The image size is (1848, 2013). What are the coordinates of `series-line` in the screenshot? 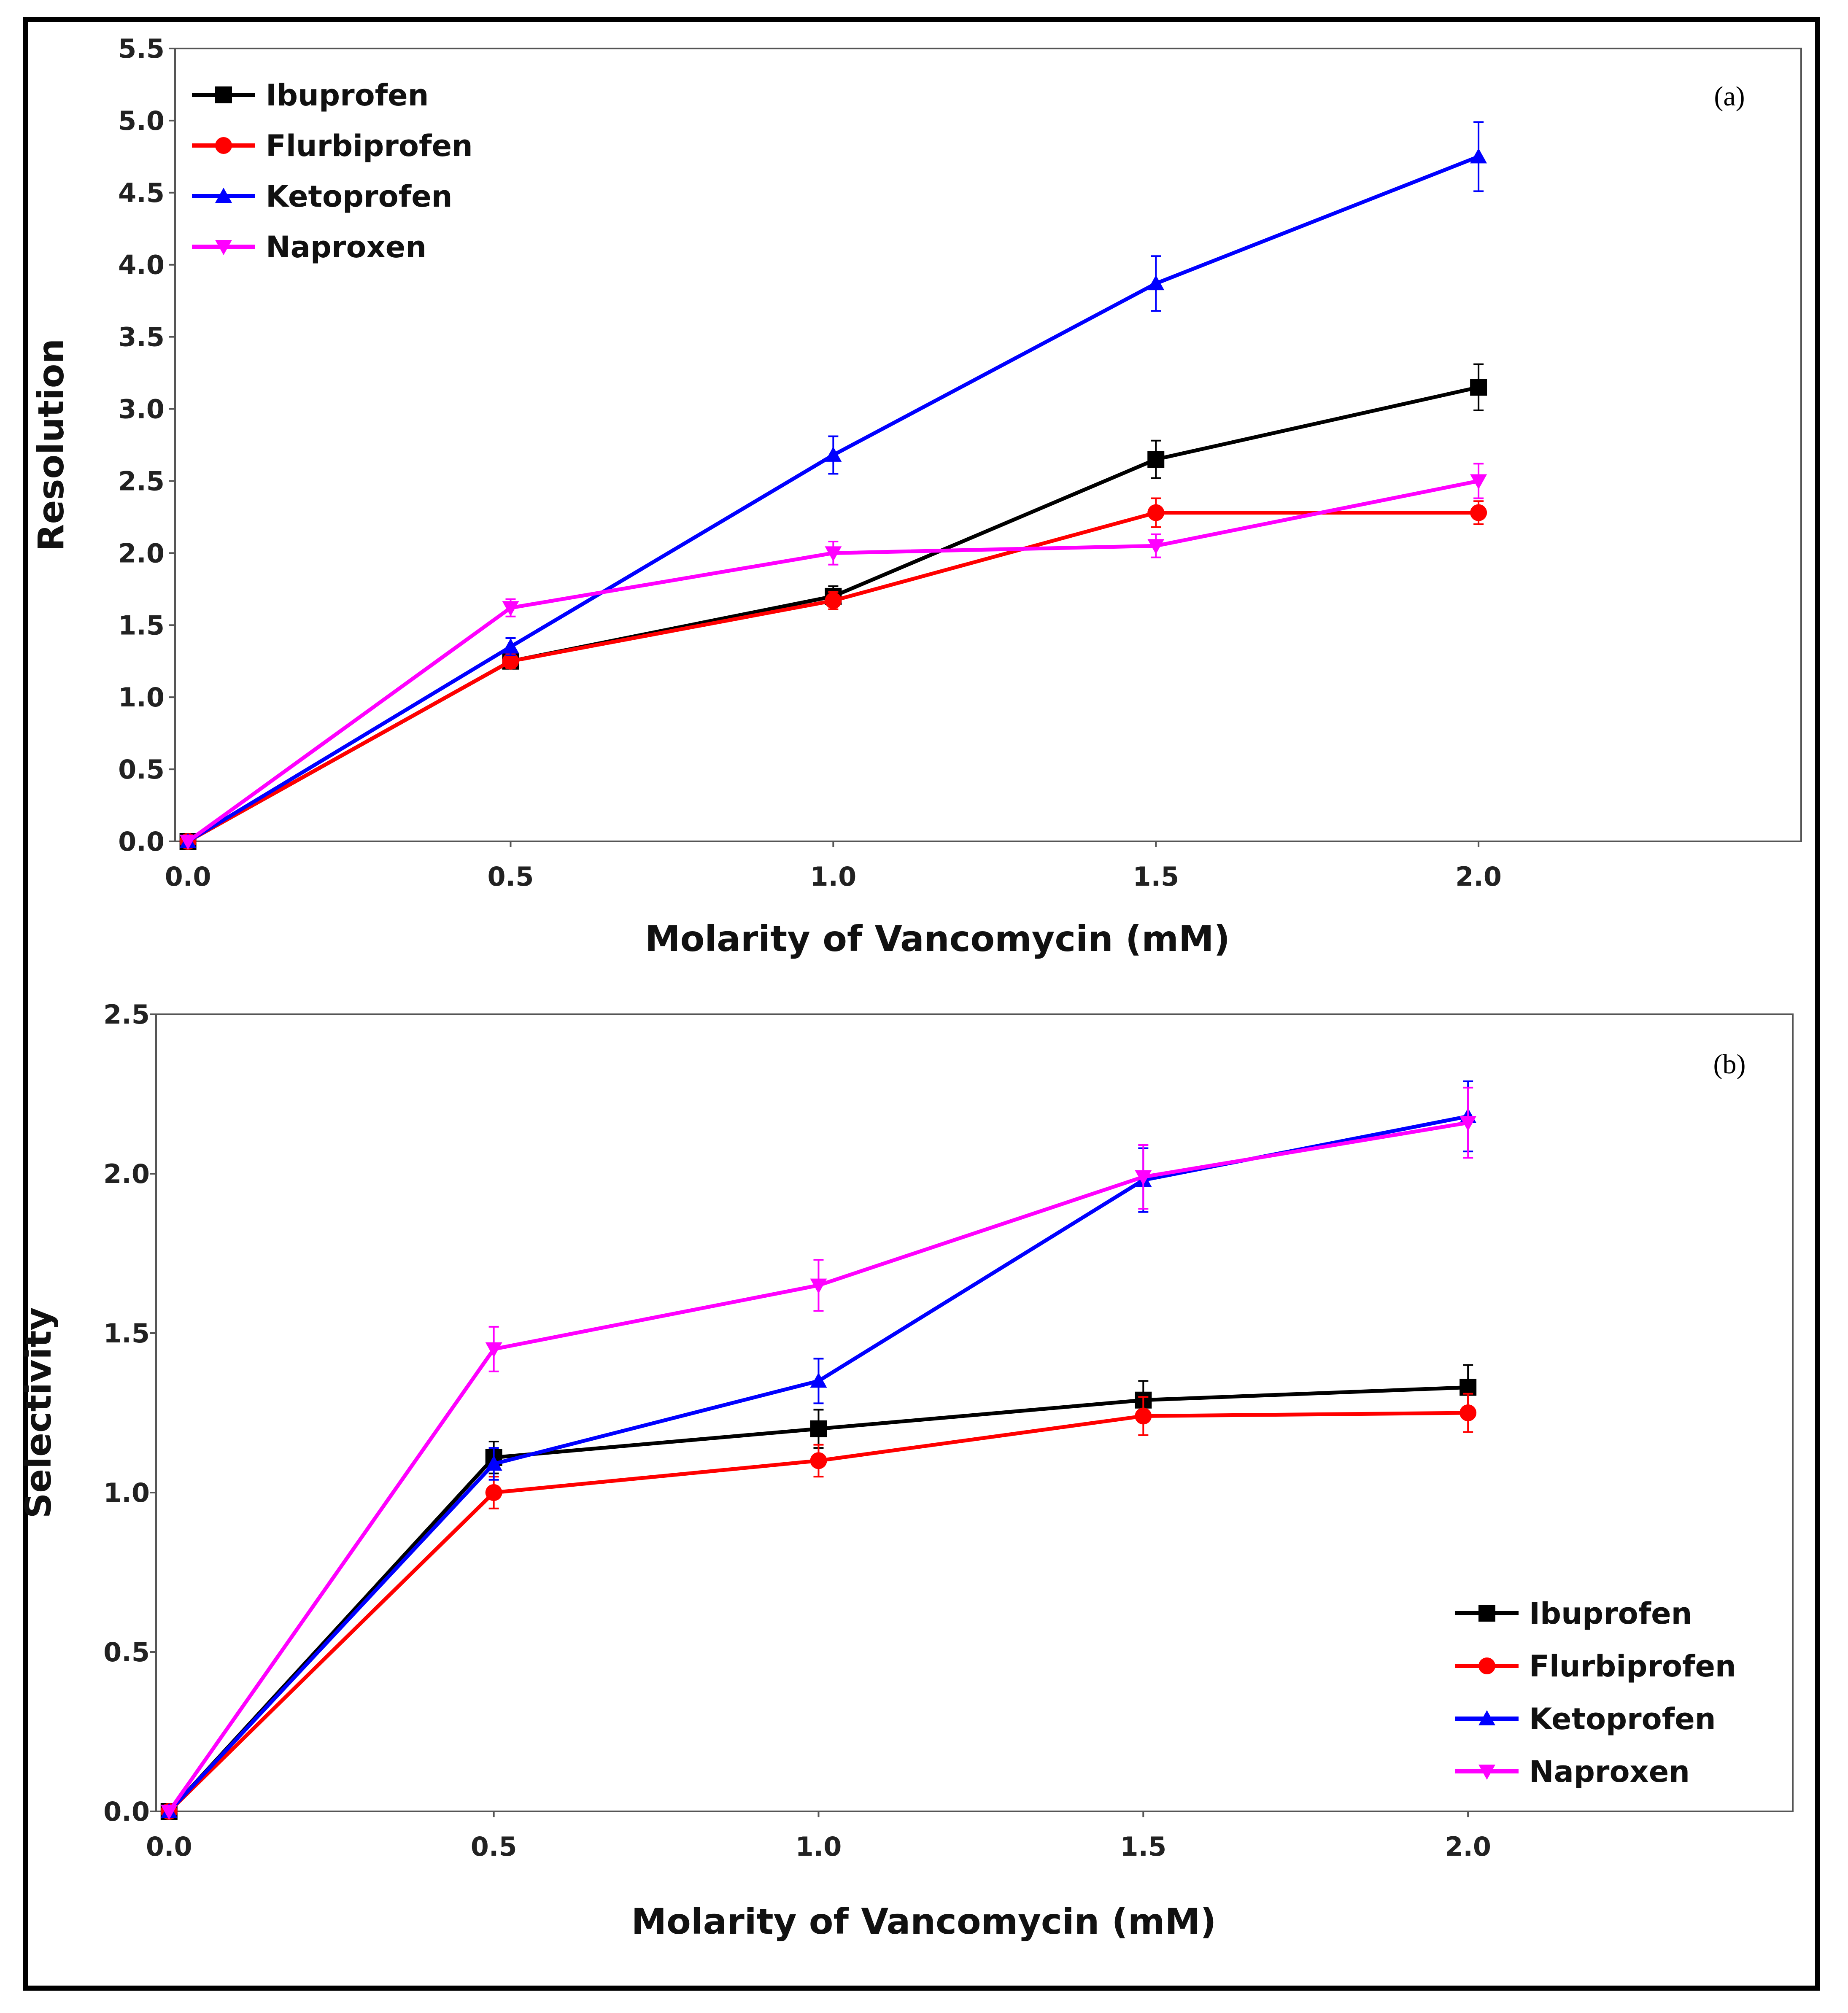 It's located at (832, 661).